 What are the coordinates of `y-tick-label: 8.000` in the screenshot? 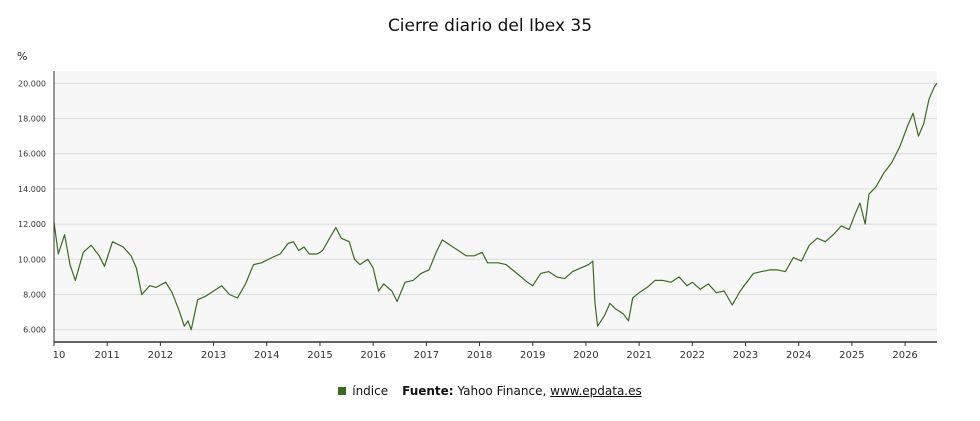 It's located at (34, 294).